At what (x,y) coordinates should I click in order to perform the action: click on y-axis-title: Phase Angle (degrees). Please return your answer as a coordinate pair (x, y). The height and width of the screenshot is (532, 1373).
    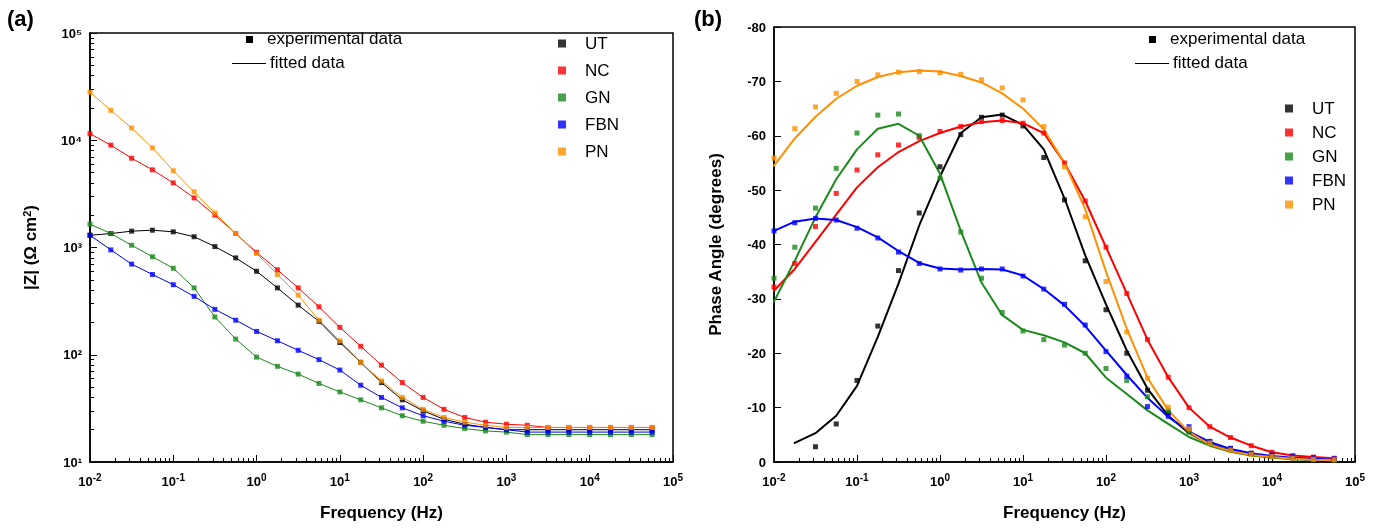
    Looking at the image, I should click on (715, 244).